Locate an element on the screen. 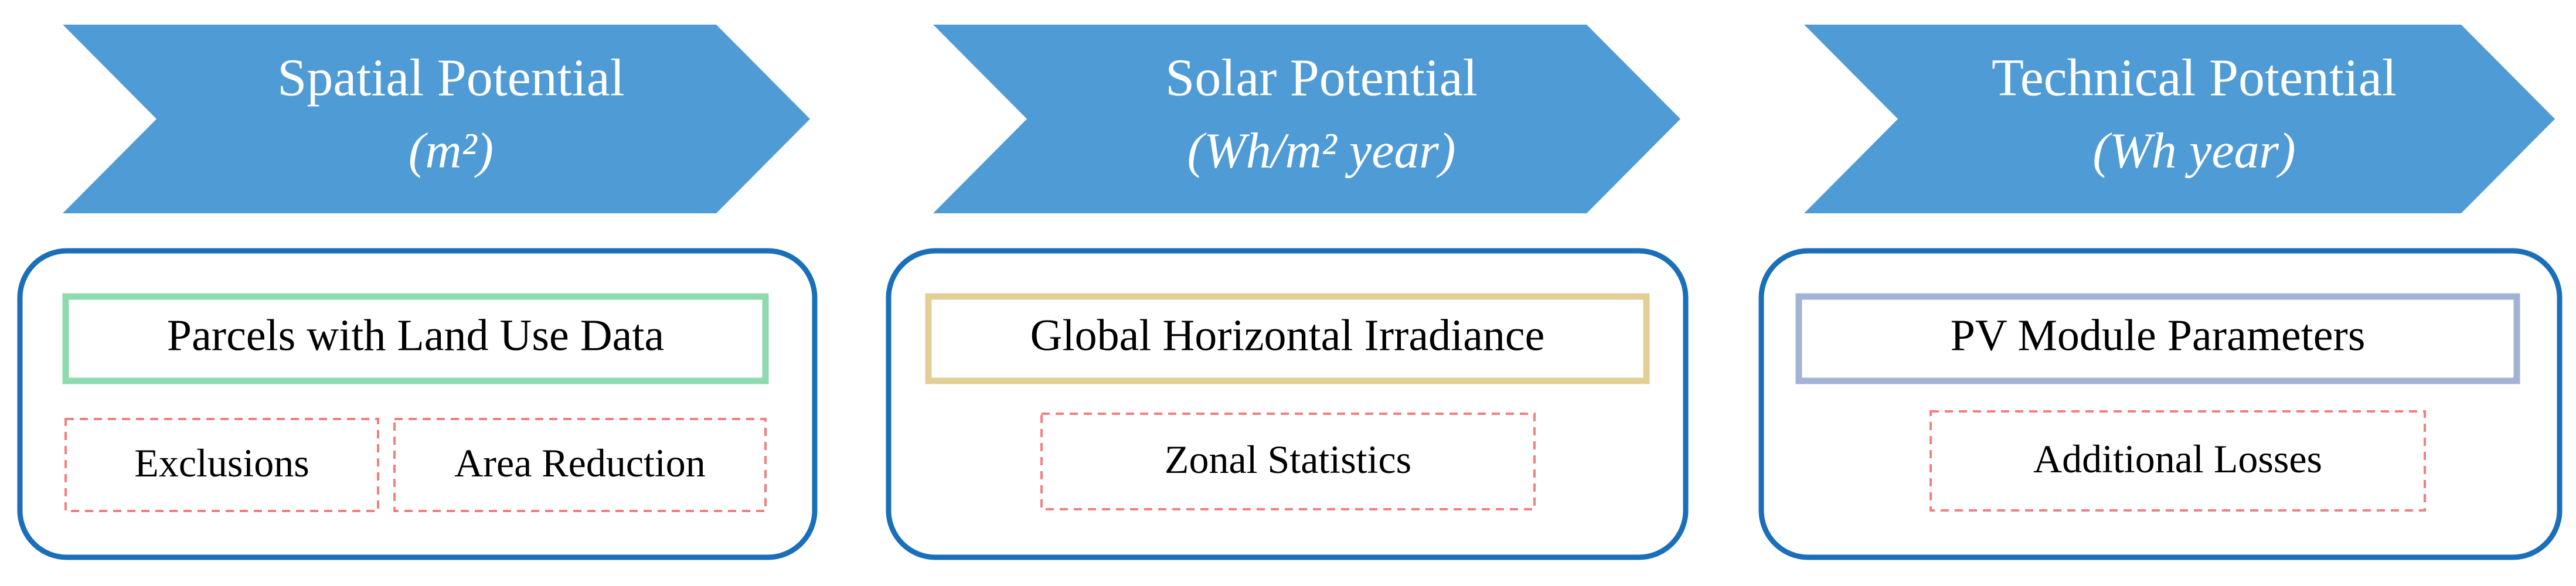  input-label: PV Module Parameters is located at coordinates (2158, 335).